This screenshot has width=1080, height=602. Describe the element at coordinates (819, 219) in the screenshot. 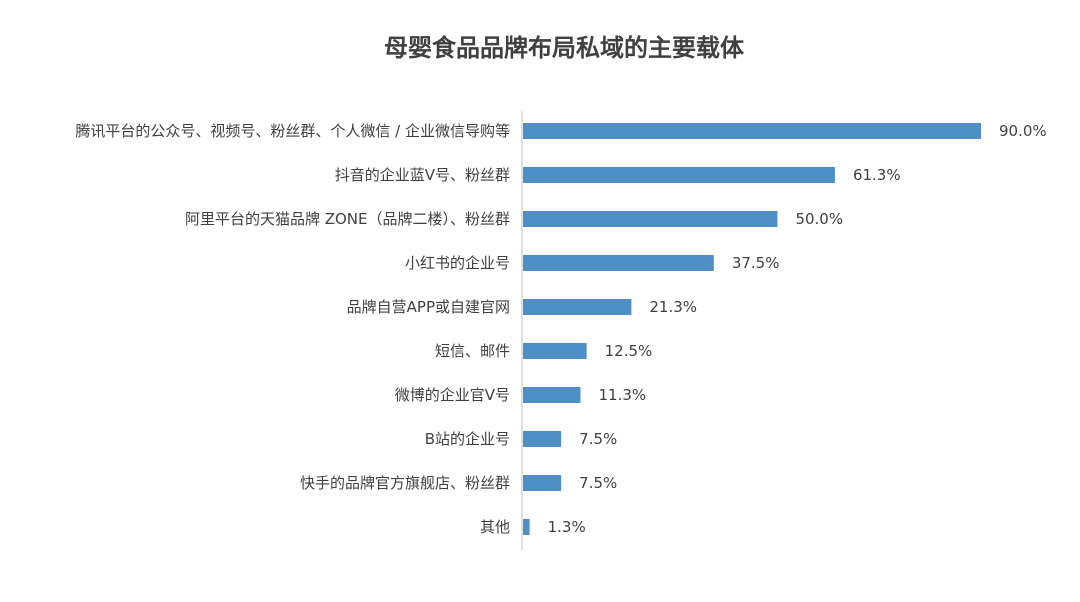

I see `data-label: 50.0%` at that location.